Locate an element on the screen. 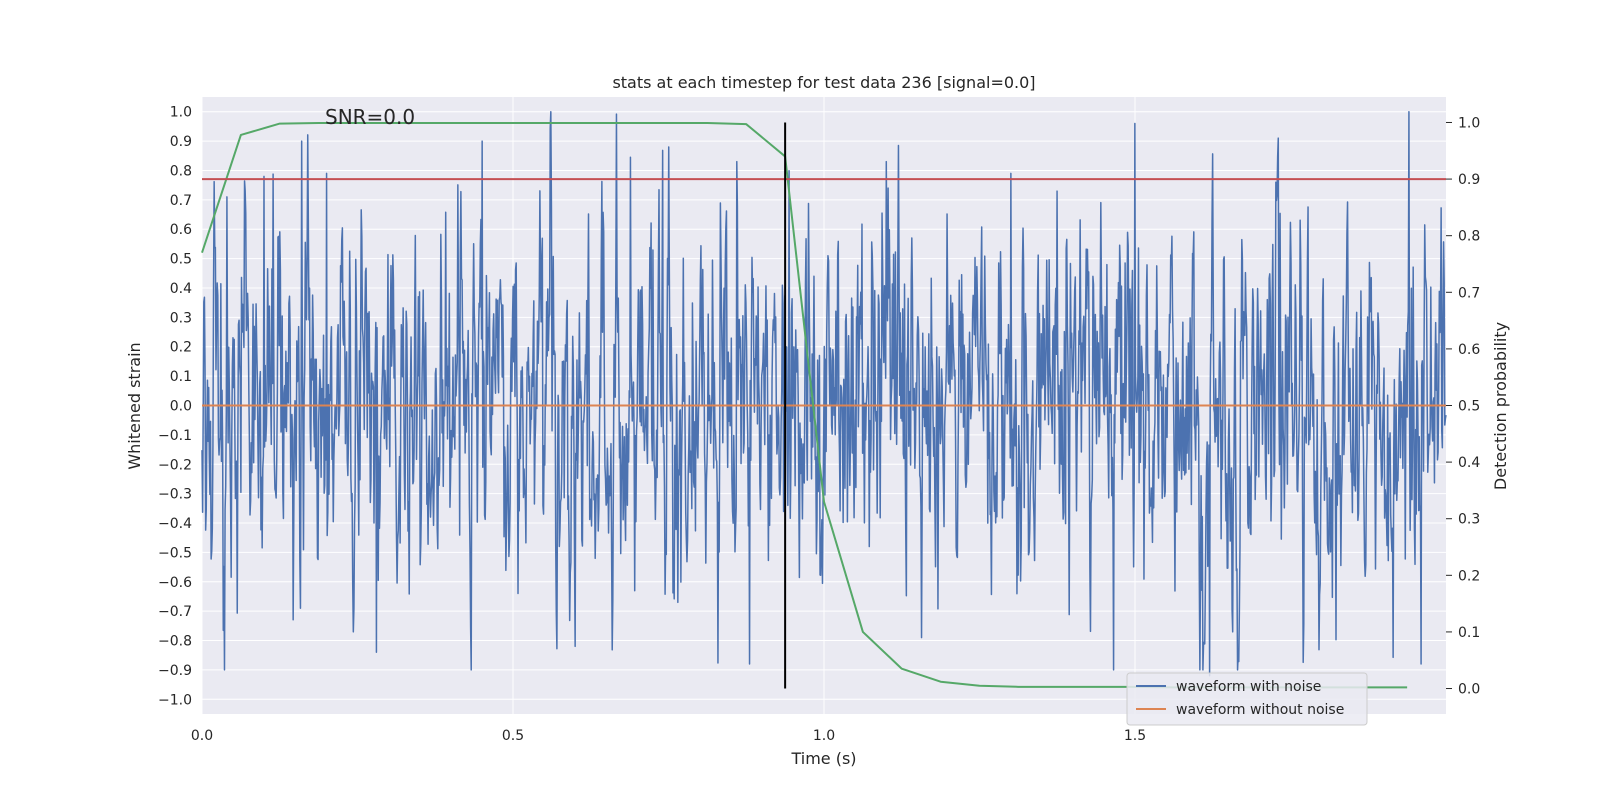 The height and width of the screenshot is (800, 1600). right-tick-label: 0.9 is located at coordinates (1469, 180).